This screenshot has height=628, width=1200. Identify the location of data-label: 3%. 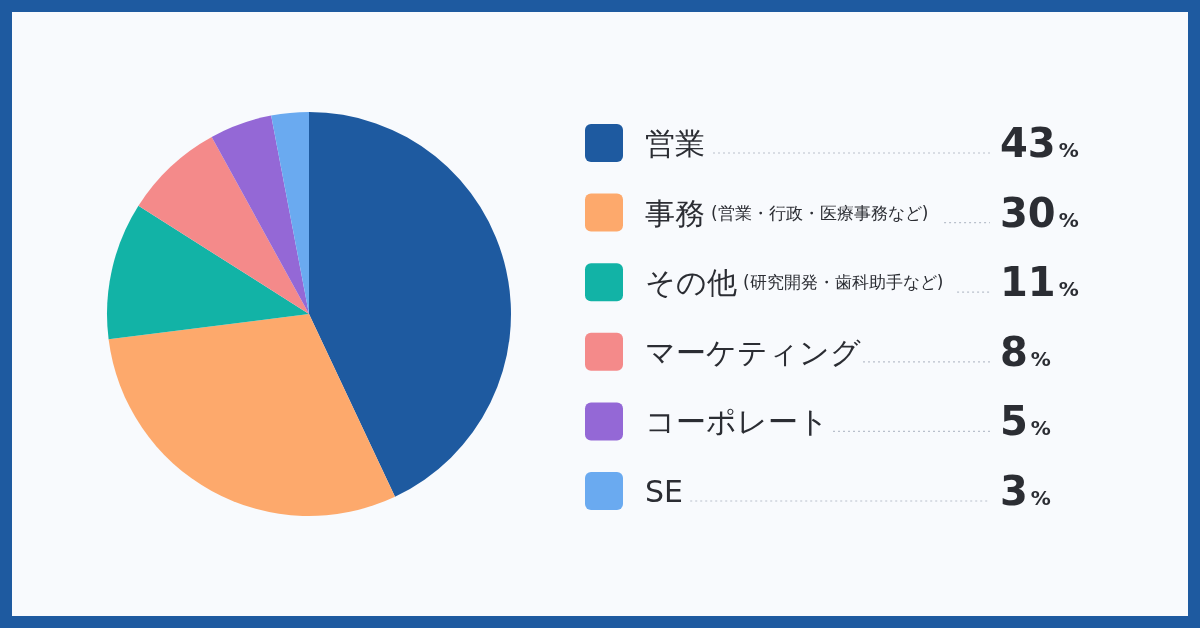
(1025, 491).